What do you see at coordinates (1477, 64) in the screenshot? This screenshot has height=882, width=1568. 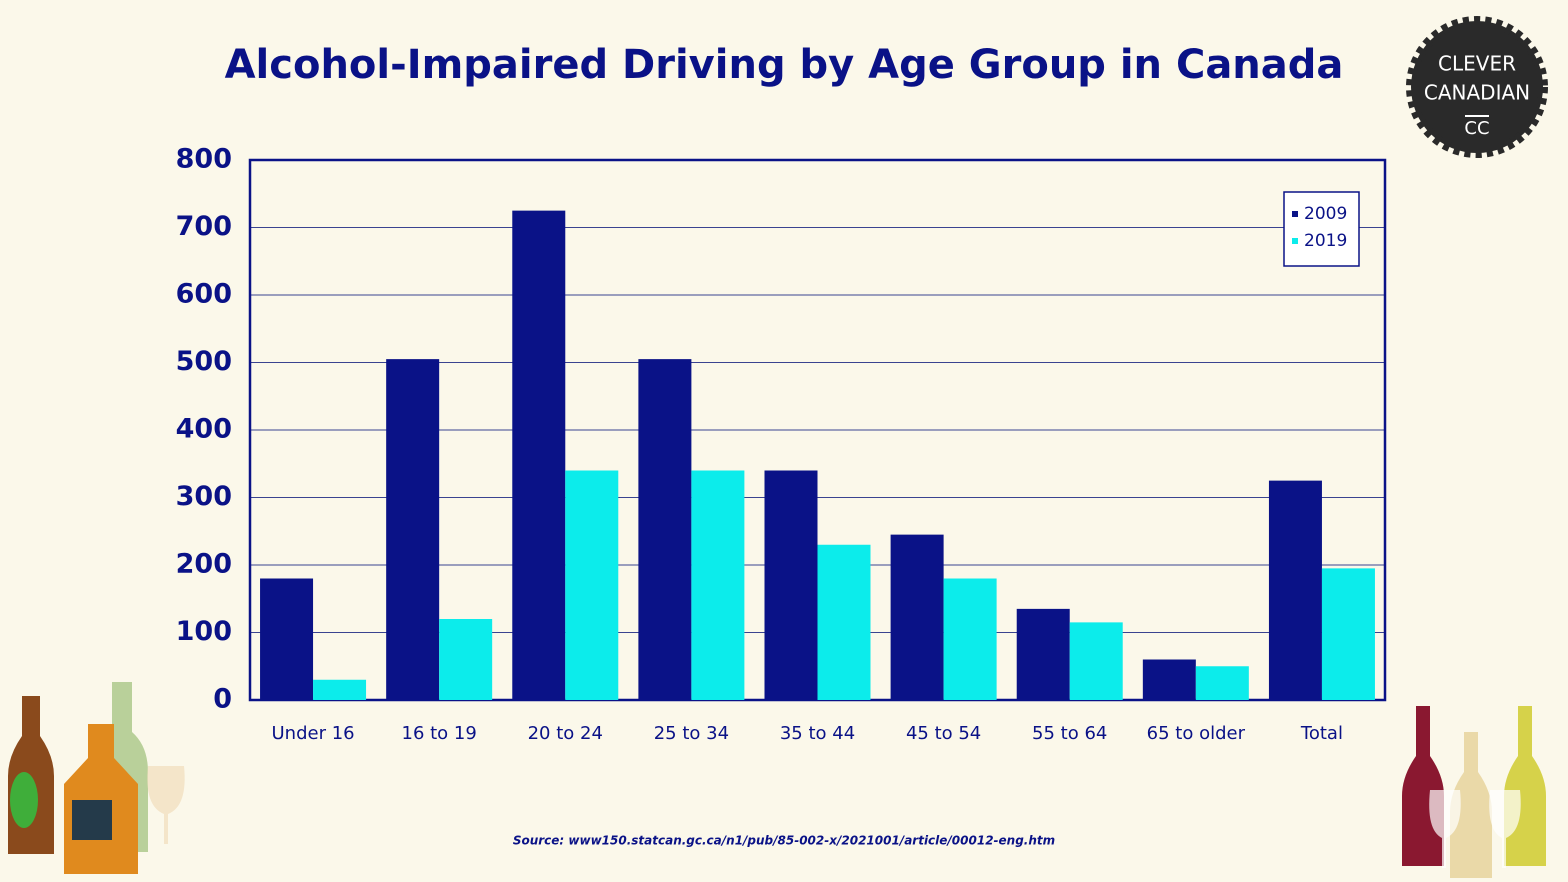 I see `logo-text: CLEVER` at bounding box center [1477, 64].